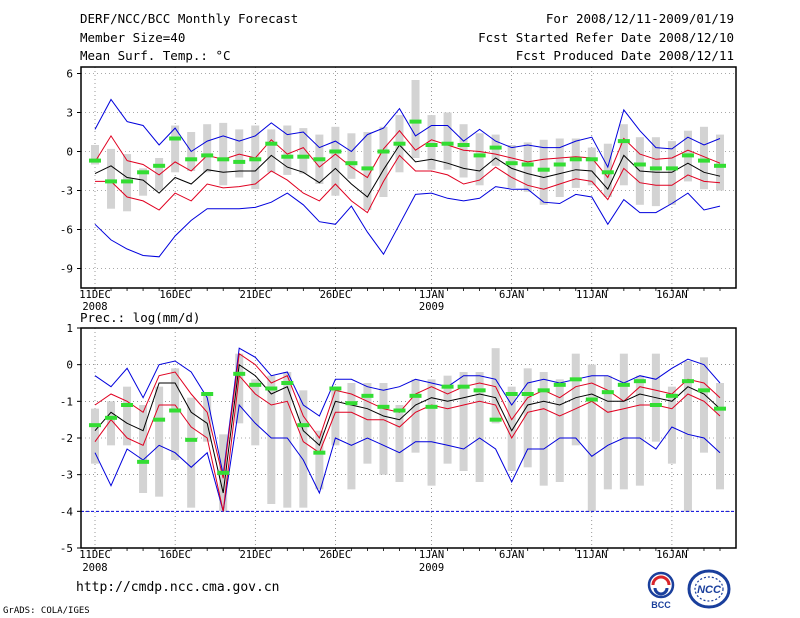 This screenshot has height=618, width=800. Describe the element at coordinates (606, 37) in the screenshot. I see `forecast-started-date: Fcst Started Refer Date 2008/12/10` at that location.